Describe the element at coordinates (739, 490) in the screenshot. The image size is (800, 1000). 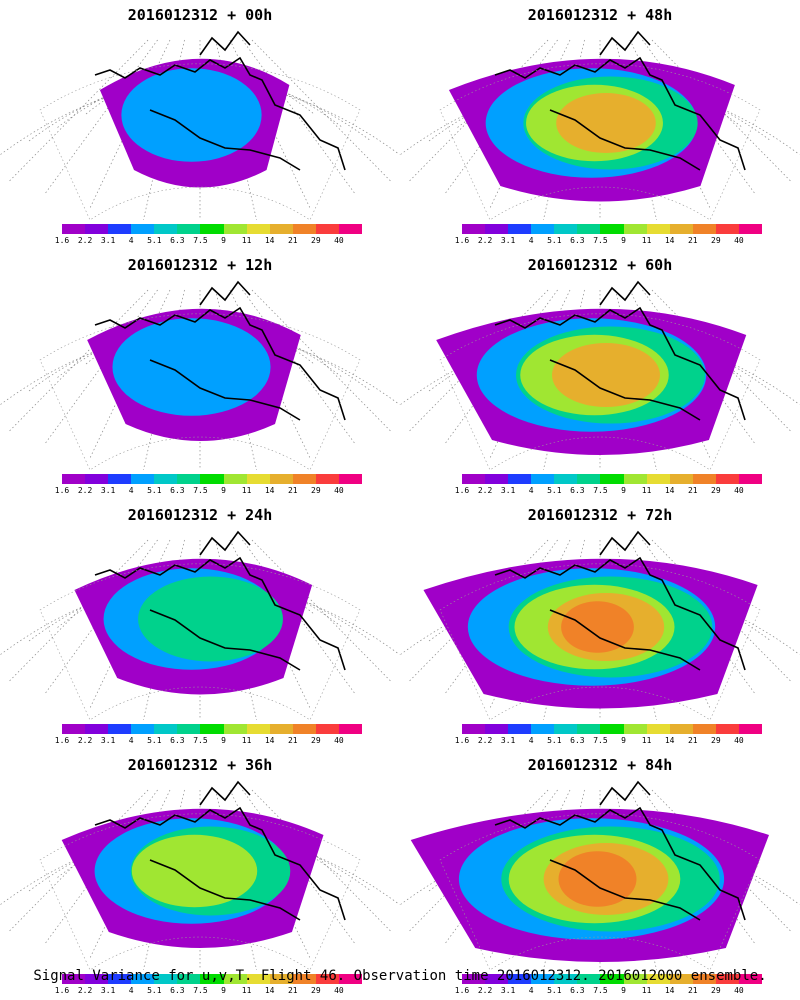
I see `colorbar-tick-label: 40` at that location.